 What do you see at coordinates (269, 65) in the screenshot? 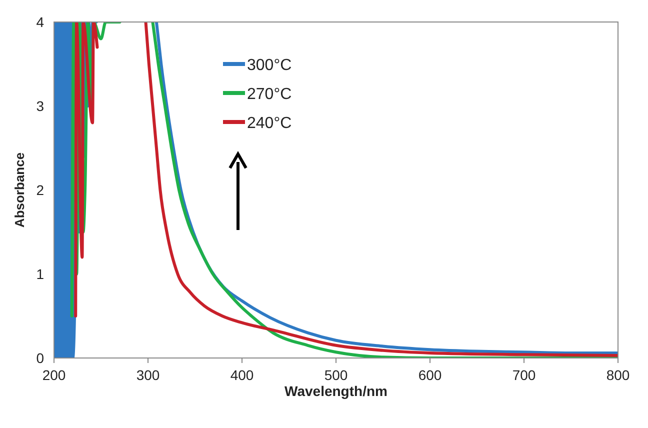
I see `legend-label: 300°C` at bounding box center [269, 65].